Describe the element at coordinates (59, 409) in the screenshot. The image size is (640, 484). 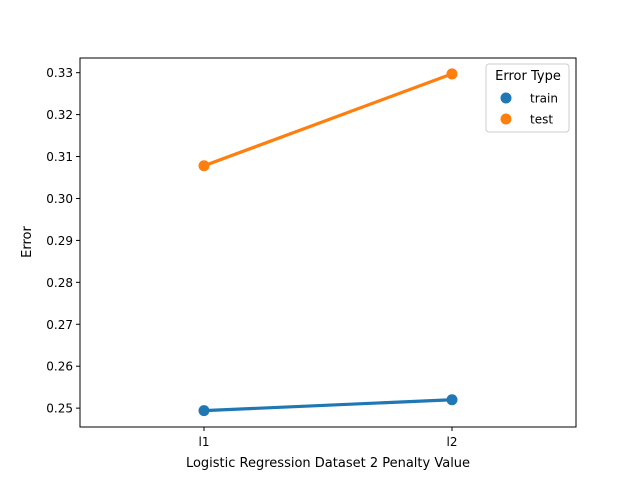
I see `y-tick-label: 0.25` at that location.